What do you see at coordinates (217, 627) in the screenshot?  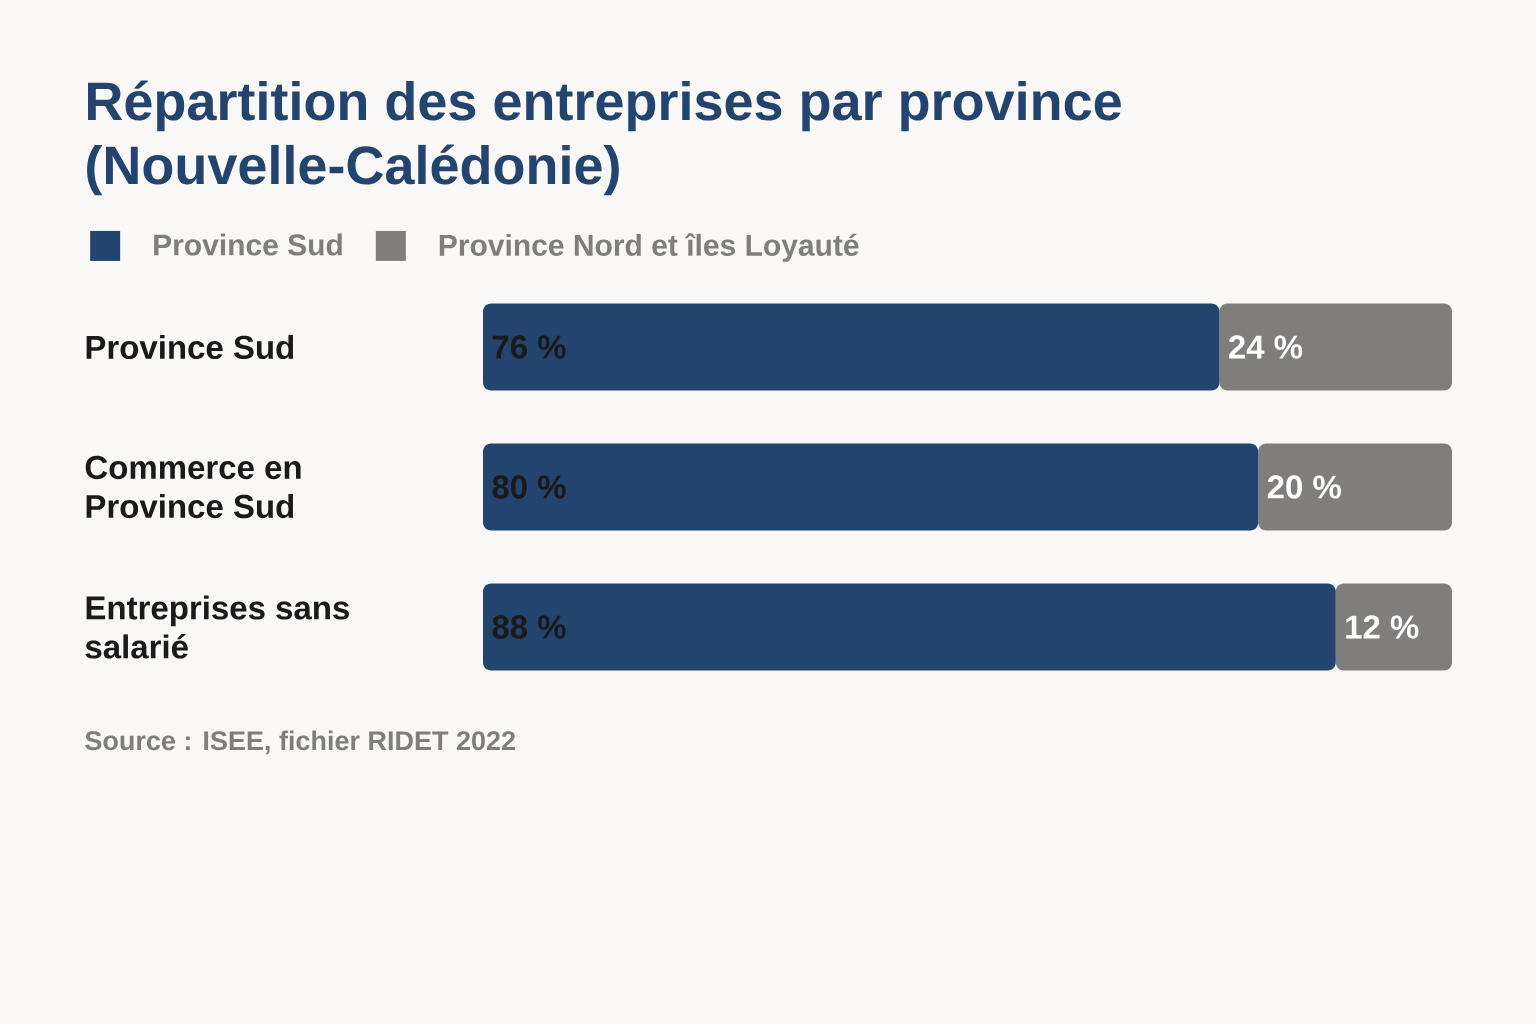 I see `y-tick-label: Entreprises sans salarié` at bounding box center [217, 627].